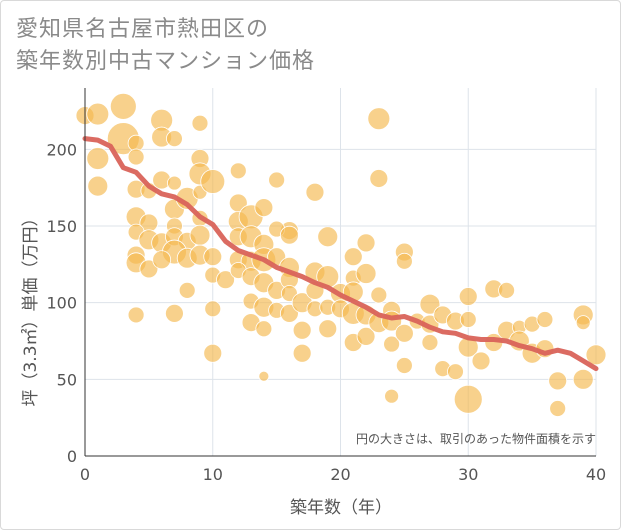 This screenshot has height=530, width=621. I want to click on chart-title: 愛知県名古屋市熱田区の 築年数別中古マンション価格, so click(165, 46).